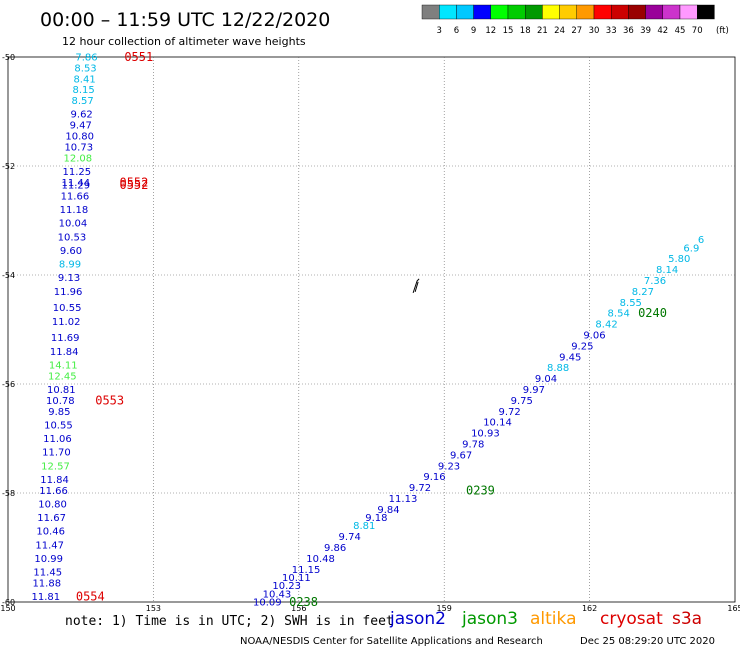 Image resolution: width=740 pixels, height=650 pixels. Describe the element at coordinates (8, 602) in the screenshot. I see `y-tick-label: -60` at that location.